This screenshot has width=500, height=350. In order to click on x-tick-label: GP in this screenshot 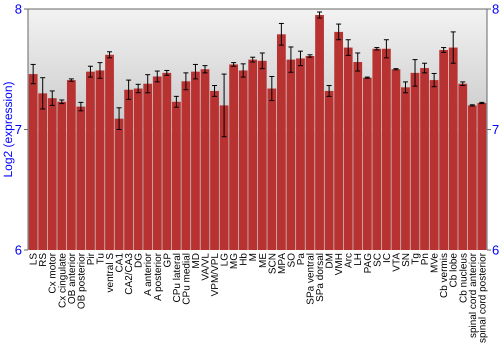, I will do `click(168, 260)`.